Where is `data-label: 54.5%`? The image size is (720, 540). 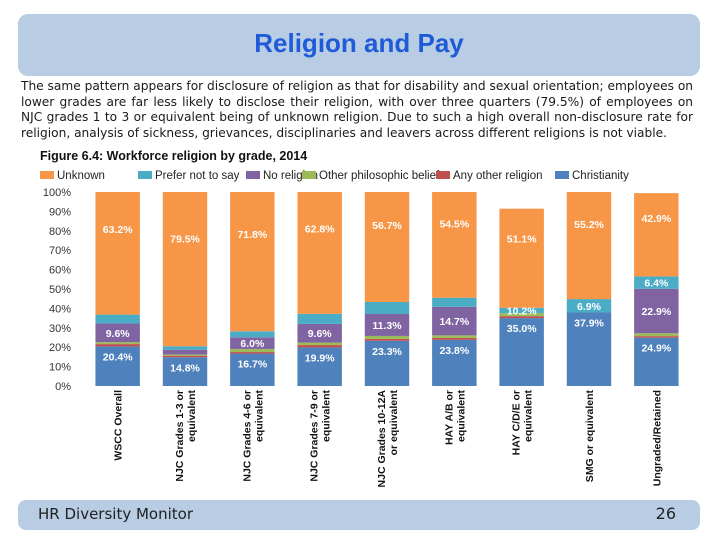 data-label: 54.5% is located at coordinates (454, 225).